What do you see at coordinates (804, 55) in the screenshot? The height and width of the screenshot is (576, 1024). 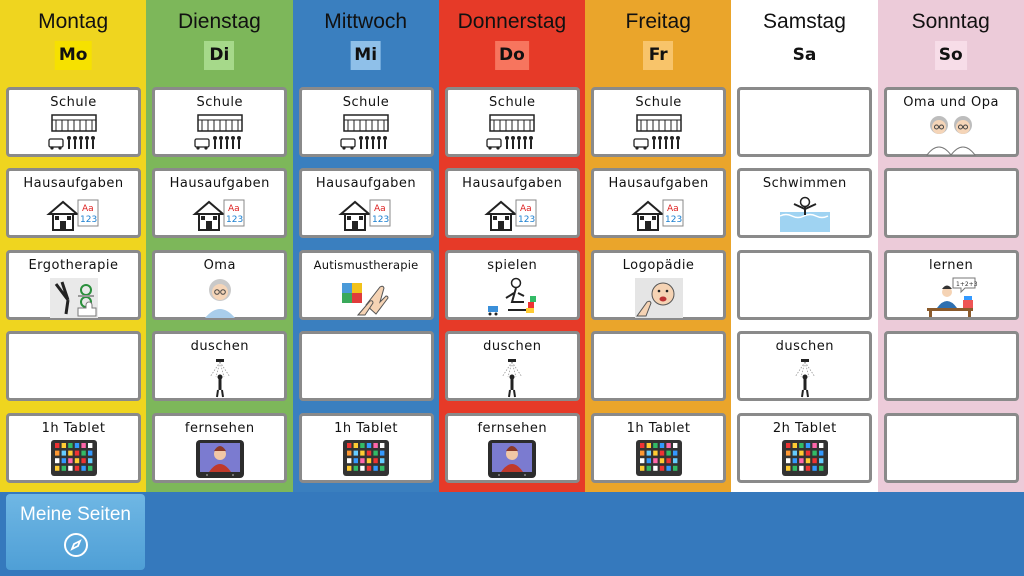 I see `day-abbreviation: Sa` at bounding box center [804, 55].